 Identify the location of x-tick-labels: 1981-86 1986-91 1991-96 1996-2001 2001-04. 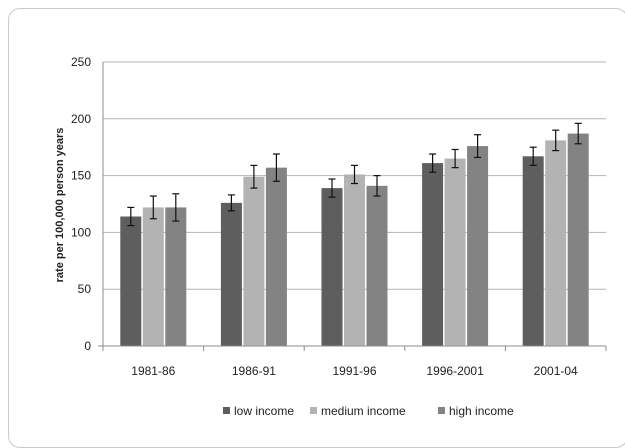
(354, 371).